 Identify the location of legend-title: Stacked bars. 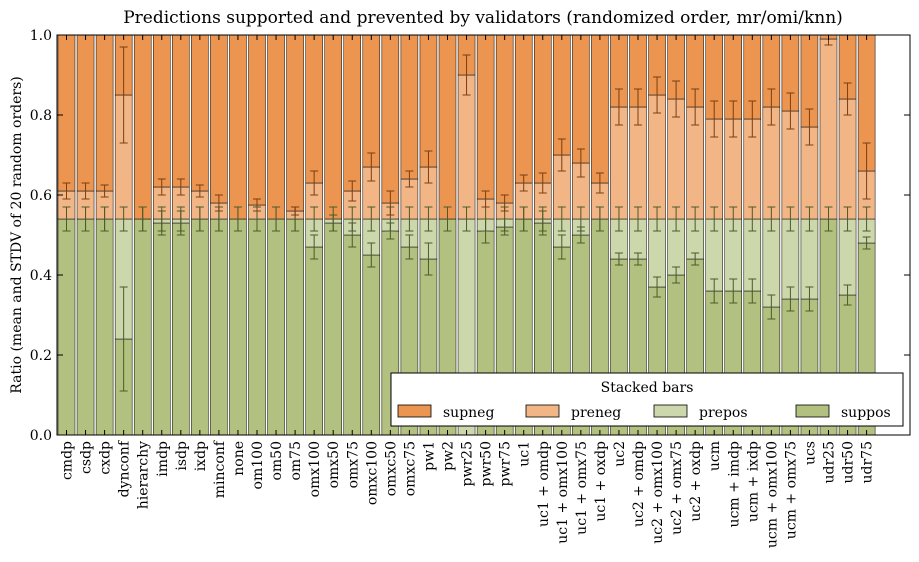
(647, 388).